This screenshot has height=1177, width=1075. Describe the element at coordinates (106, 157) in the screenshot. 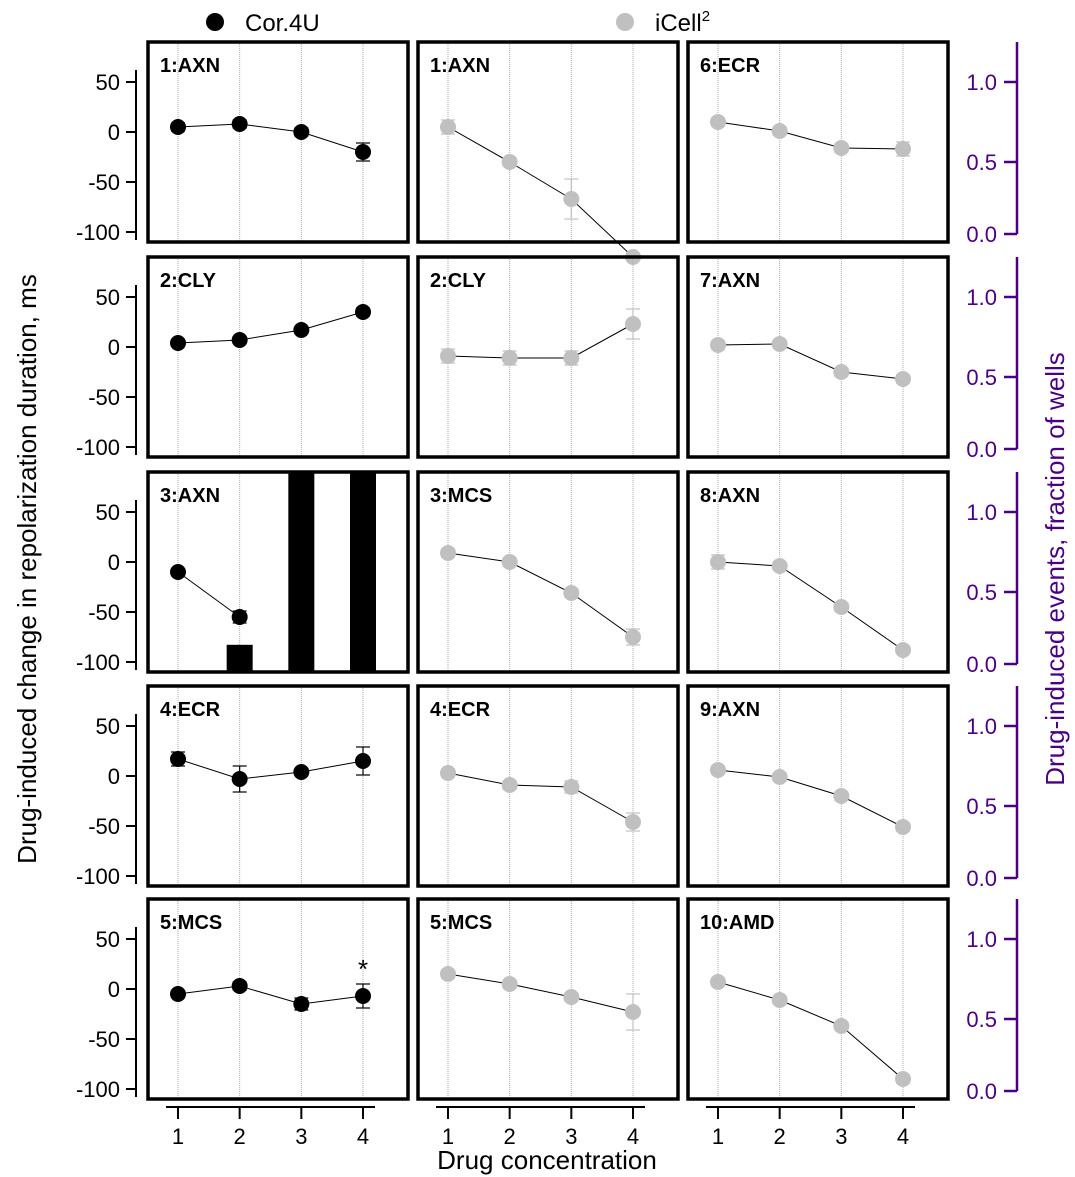

I see `y-axis-left-row-1: 50 0 -50 -100` at that location.